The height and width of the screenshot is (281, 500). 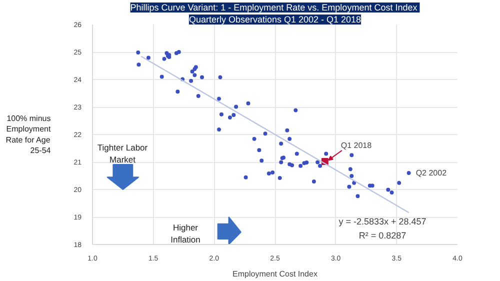 I want to click on y-axis-title: 100% minus Employment Rate for Age 25-54, so click(x=29, y=135).